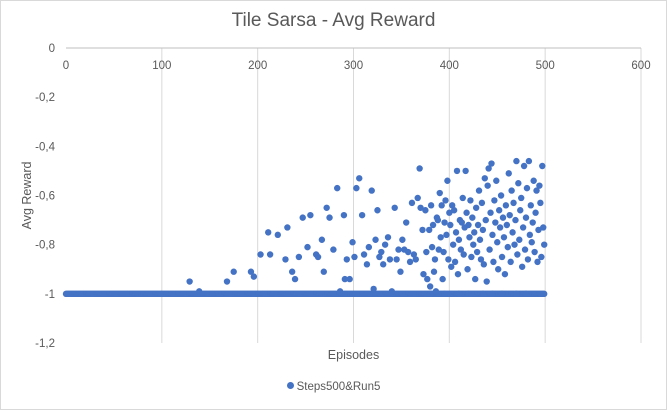 The height and width of the screenshot is (410, 667). Describe the element at coordinates (449, 66) in the screenshot. I see `x-tick-label: 400` at that location.